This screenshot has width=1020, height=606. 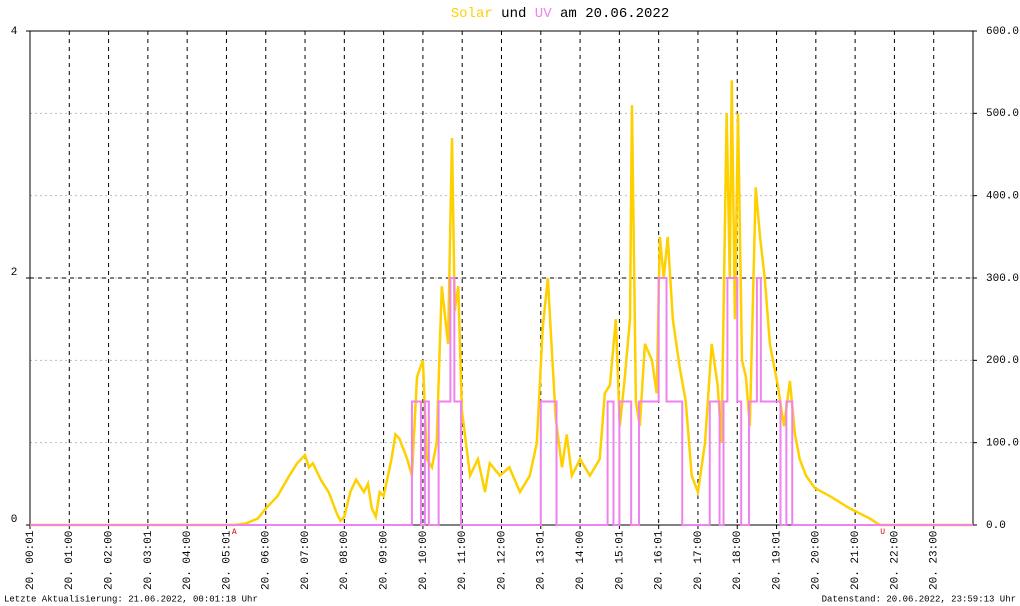 I want to click on x-tick-label: 20. 02:00, so click(x=109, y=560).